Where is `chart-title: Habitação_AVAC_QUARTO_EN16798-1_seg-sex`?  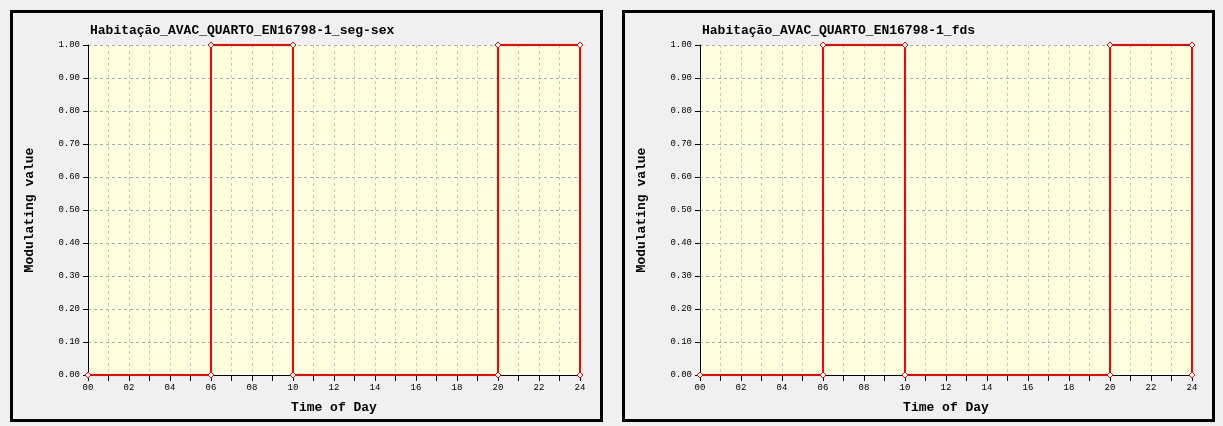 chart-title: Habitação_AVAC_QUARTO_EN16798-1_seg-sex is located at coordinates (242, 30).